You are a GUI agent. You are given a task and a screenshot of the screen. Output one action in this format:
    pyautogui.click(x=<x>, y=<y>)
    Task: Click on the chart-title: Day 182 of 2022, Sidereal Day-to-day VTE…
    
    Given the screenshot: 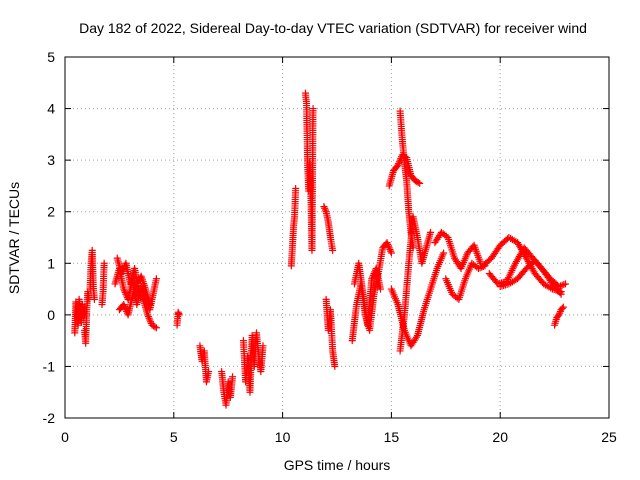 What is the action you would take?
    pyautogui.click(x=333, y=28)
    